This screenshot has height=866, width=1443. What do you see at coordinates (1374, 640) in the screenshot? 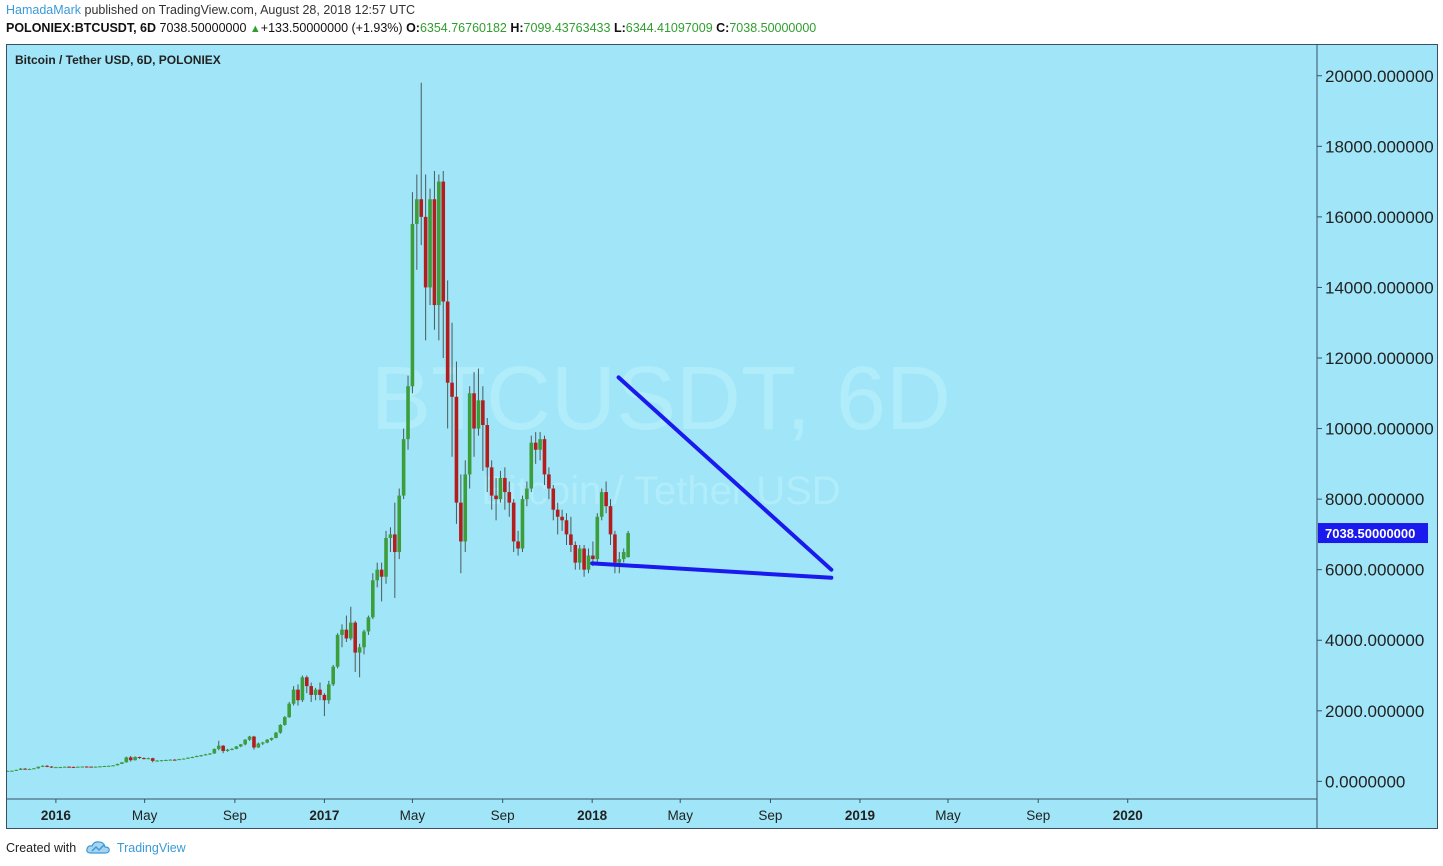
I see `price-tick-label: 4000.000000` at bounding box center [1374, 640].